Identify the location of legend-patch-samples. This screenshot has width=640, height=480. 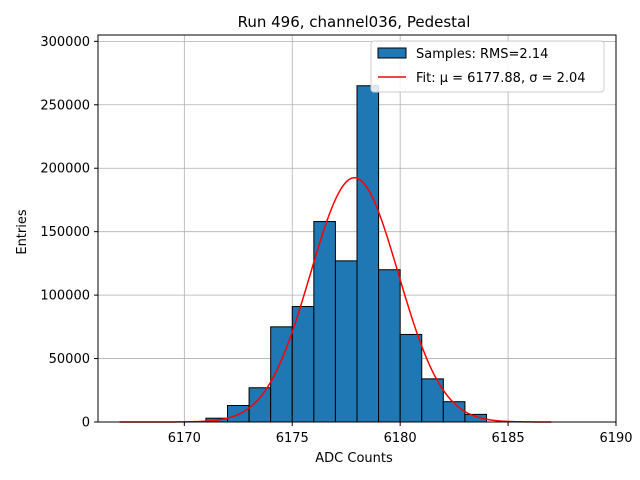
(392, 53).